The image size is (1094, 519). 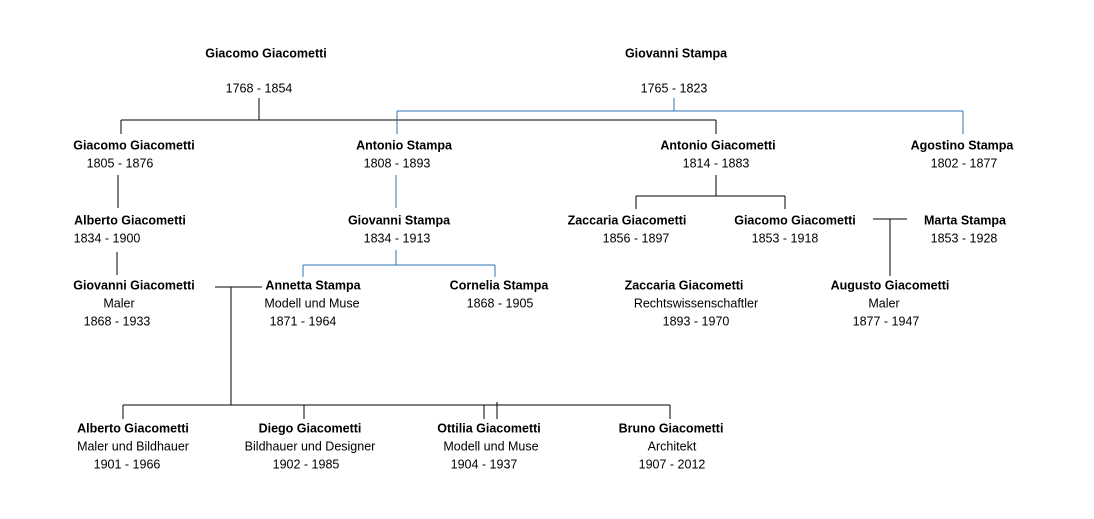 I want to click on person-years: 1902 - 1985, so click(x=306, y=464).